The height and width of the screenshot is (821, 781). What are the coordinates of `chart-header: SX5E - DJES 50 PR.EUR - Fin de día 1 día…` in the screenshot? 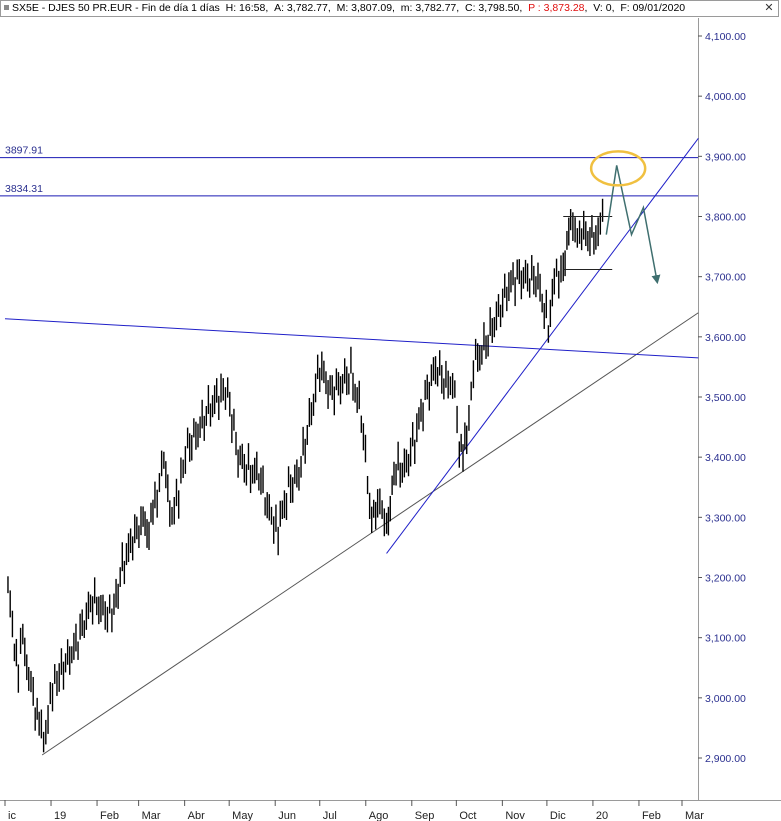 It's located at (389, 8).